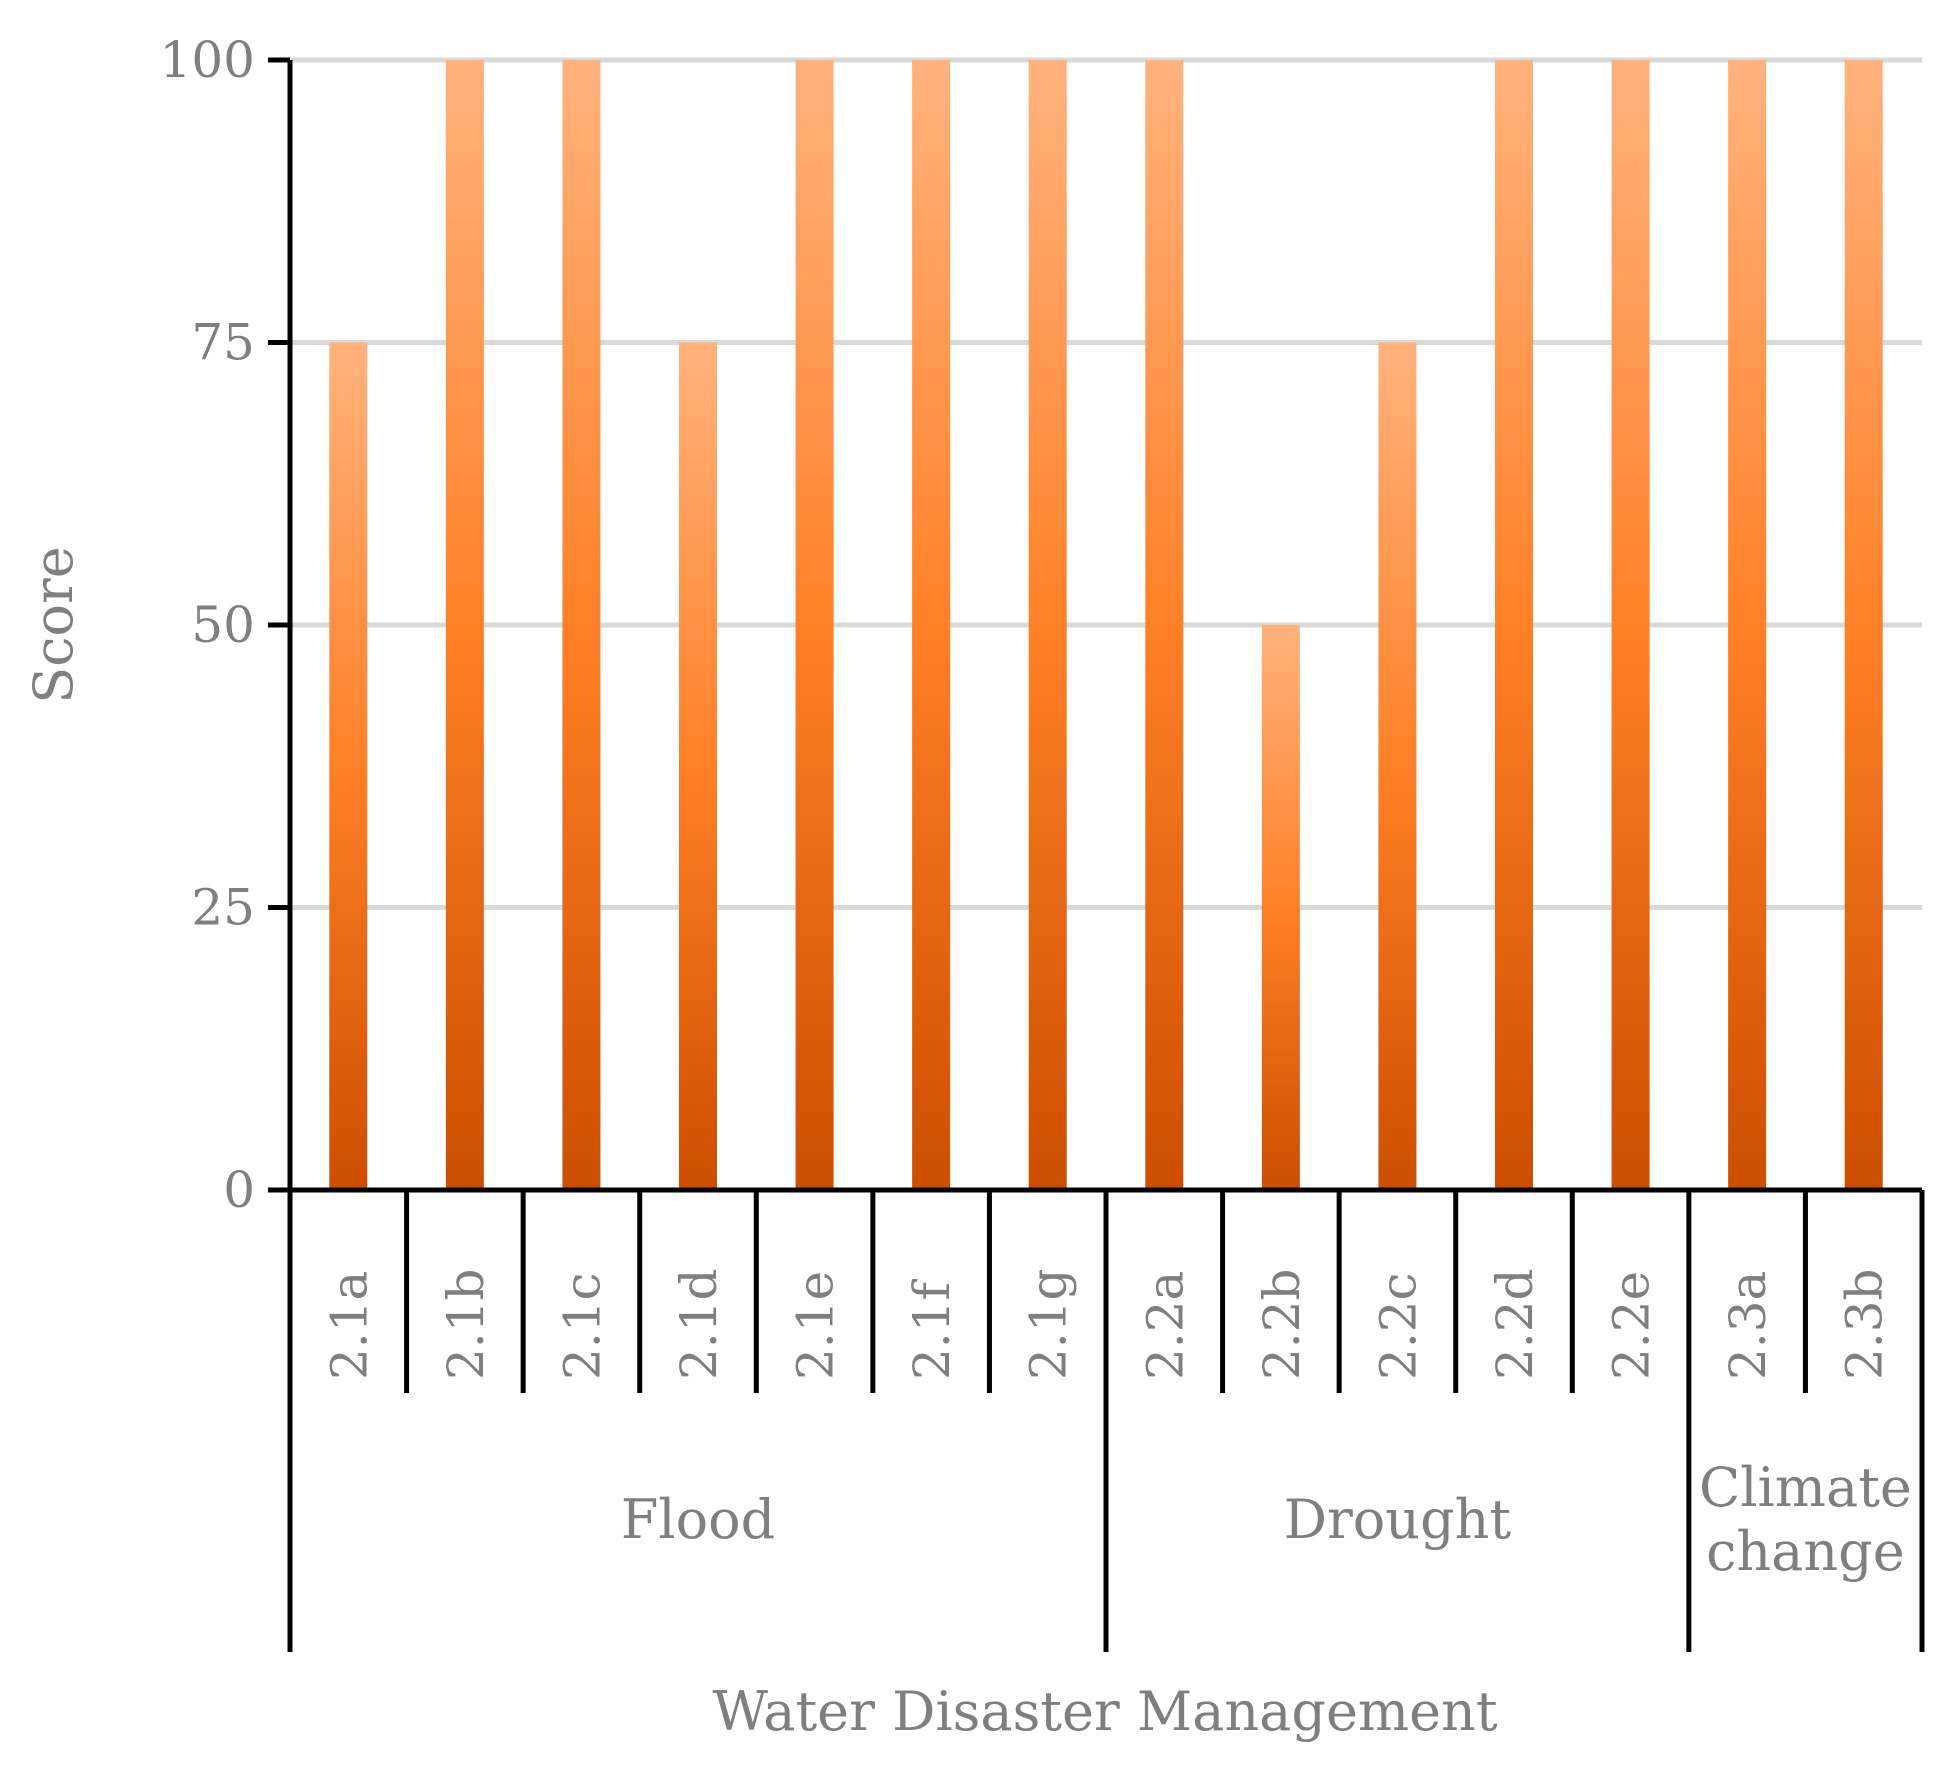 The image size is (1942, 1784). I want to click on x-tick-label: 2.3b, so click(1865, 1324).